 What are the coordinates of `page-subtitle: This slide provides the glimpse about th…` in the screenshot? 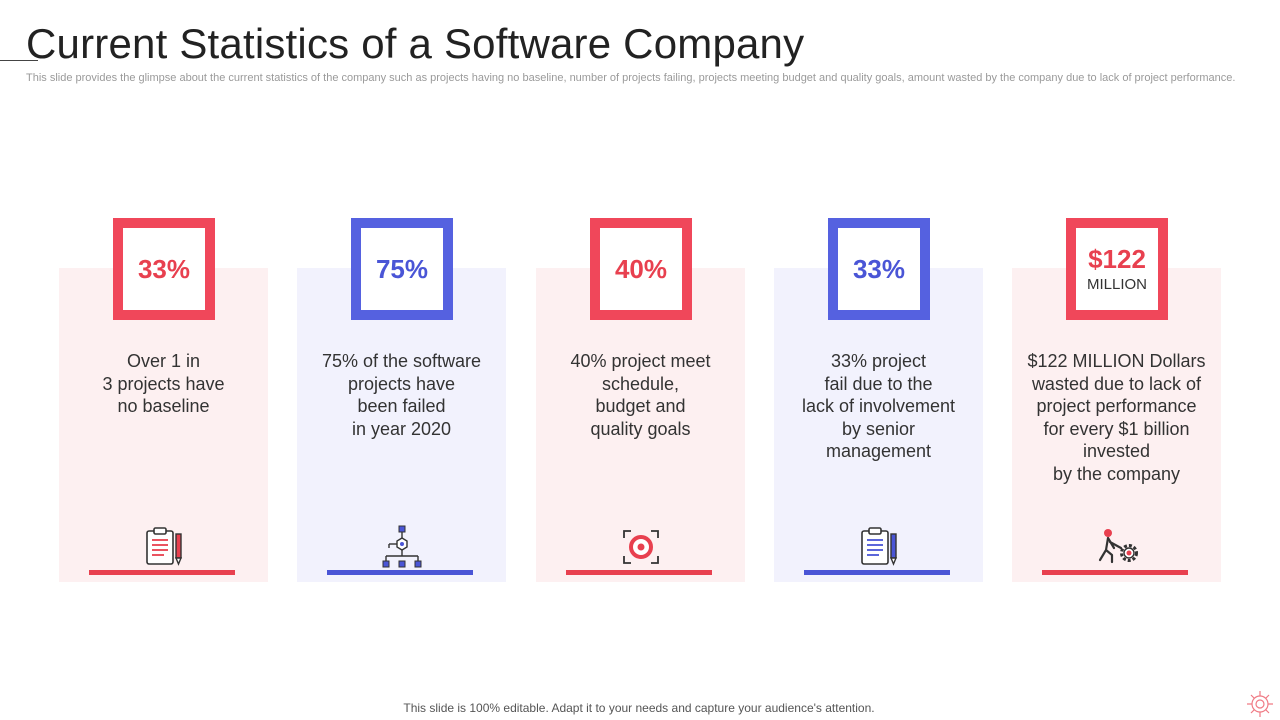 It's located at (631, 78).